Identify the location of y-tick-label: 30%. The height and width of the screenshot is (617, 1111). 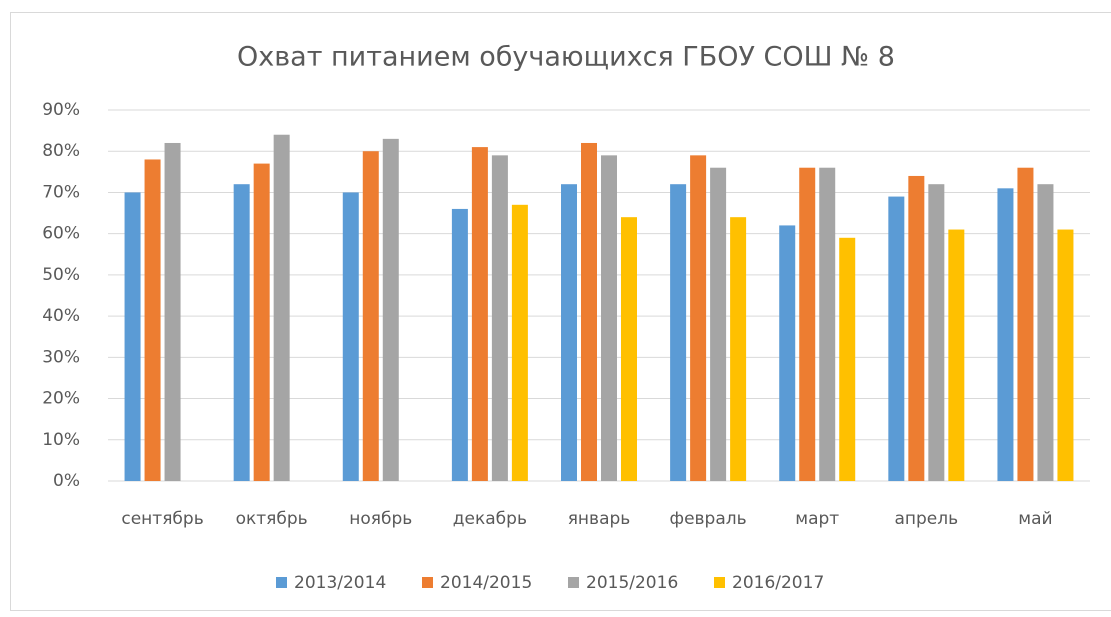
(61, 357).